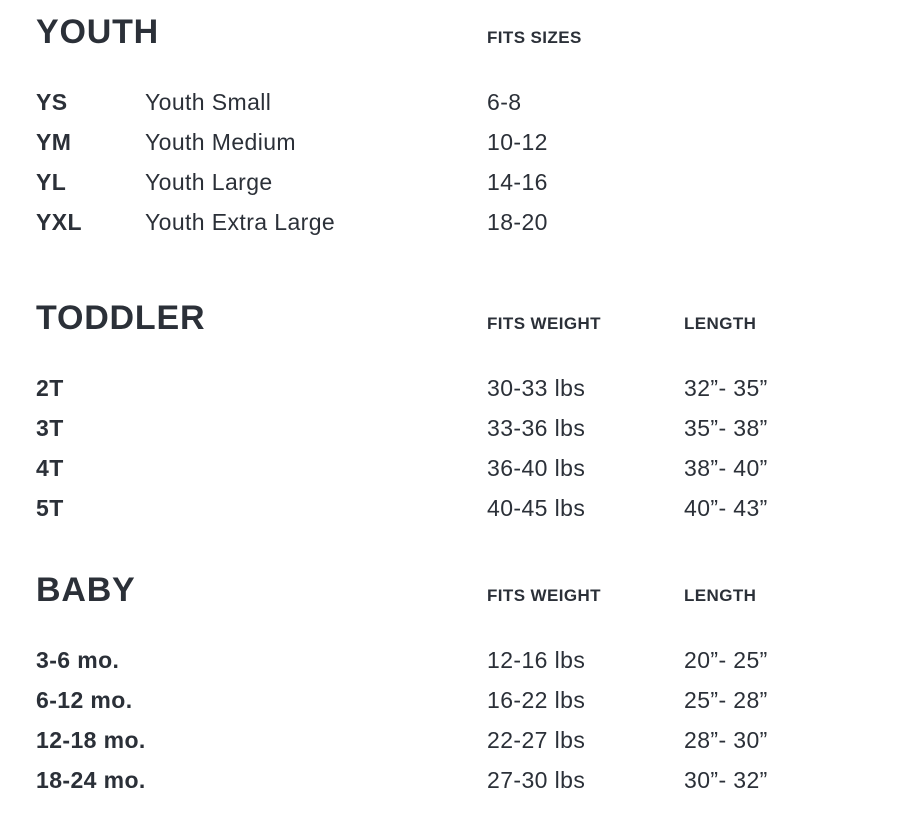 This screenshot has width=908, height=822. Describe the element at coordinates (536, 779) in the screenshot. I see `size-weight-value: 27-30 lbs` at that location.